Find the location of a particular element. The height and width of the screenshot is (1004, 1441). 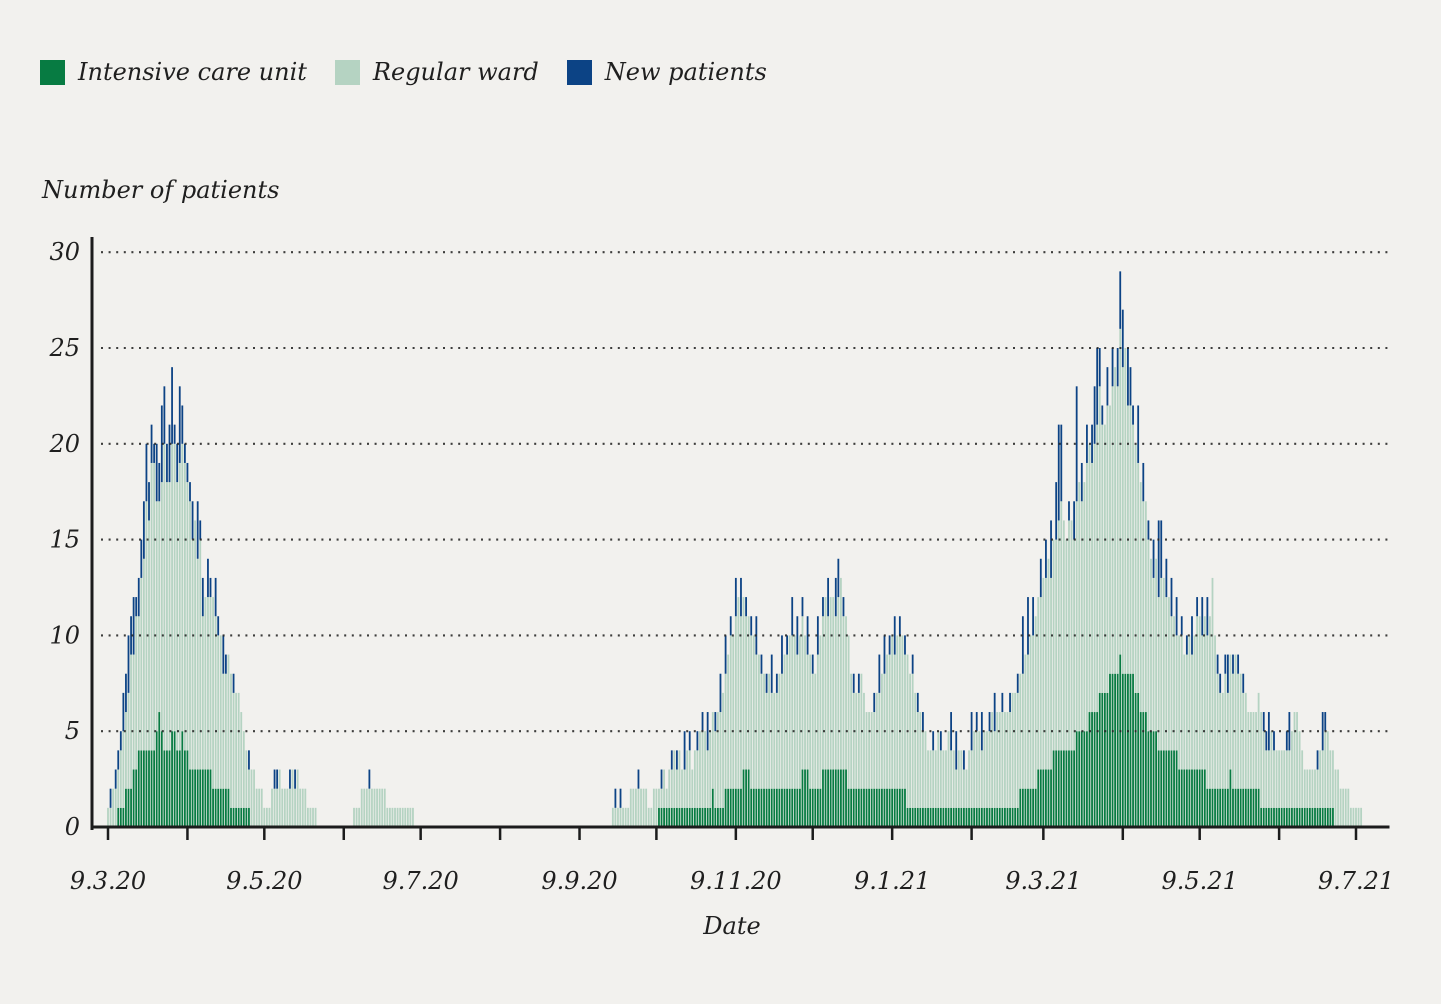

legend-item-icu: Intensive care unit is located at coordinates (173, 72).